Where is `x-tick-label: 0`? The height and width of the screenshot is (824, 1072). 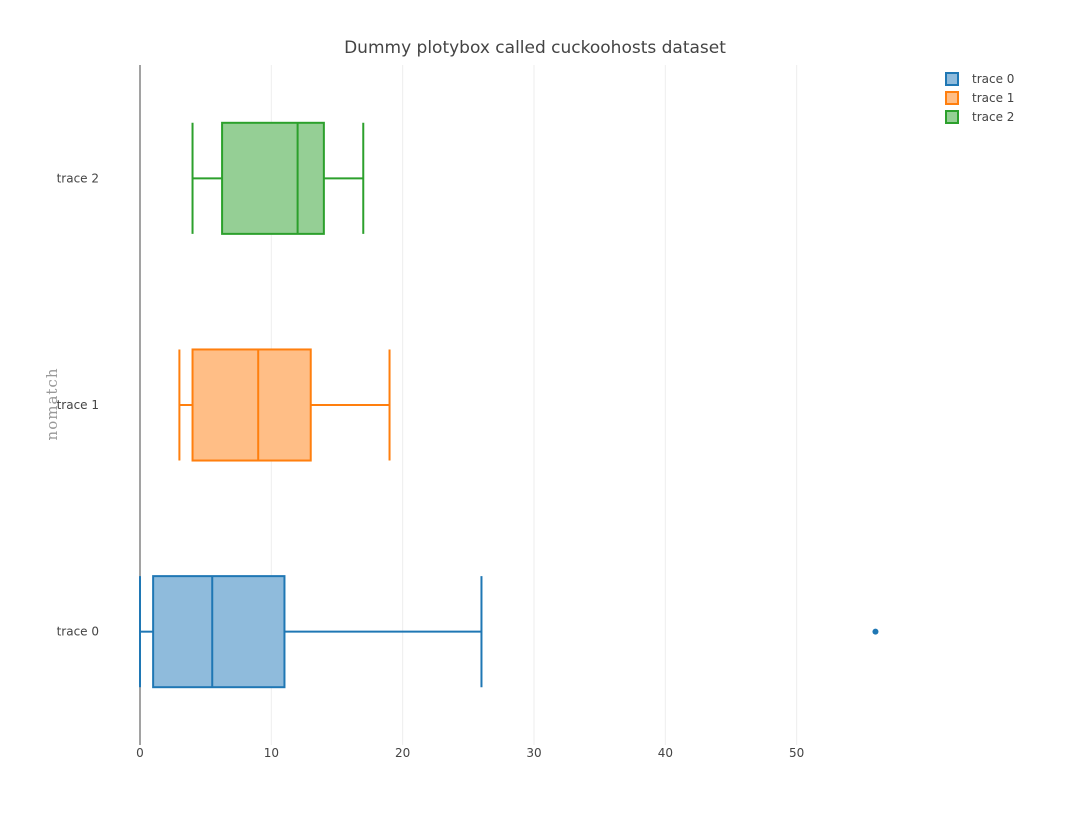
x-tick-label: 0 is located at coordinates (140, 753).